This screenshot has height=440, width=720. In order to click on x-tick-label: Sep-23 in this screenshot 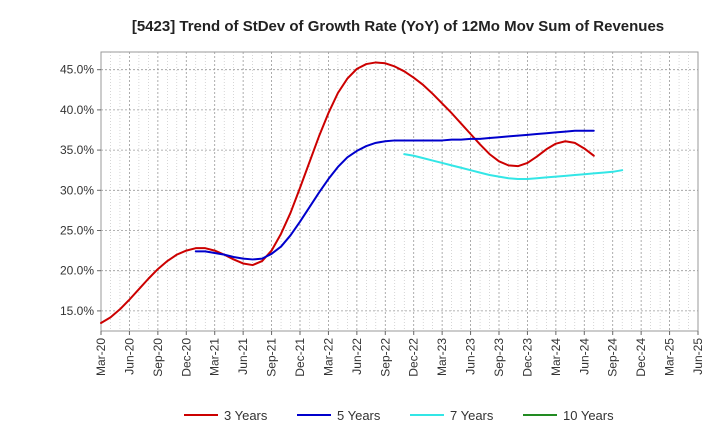, I will do `click(499, 357)`.